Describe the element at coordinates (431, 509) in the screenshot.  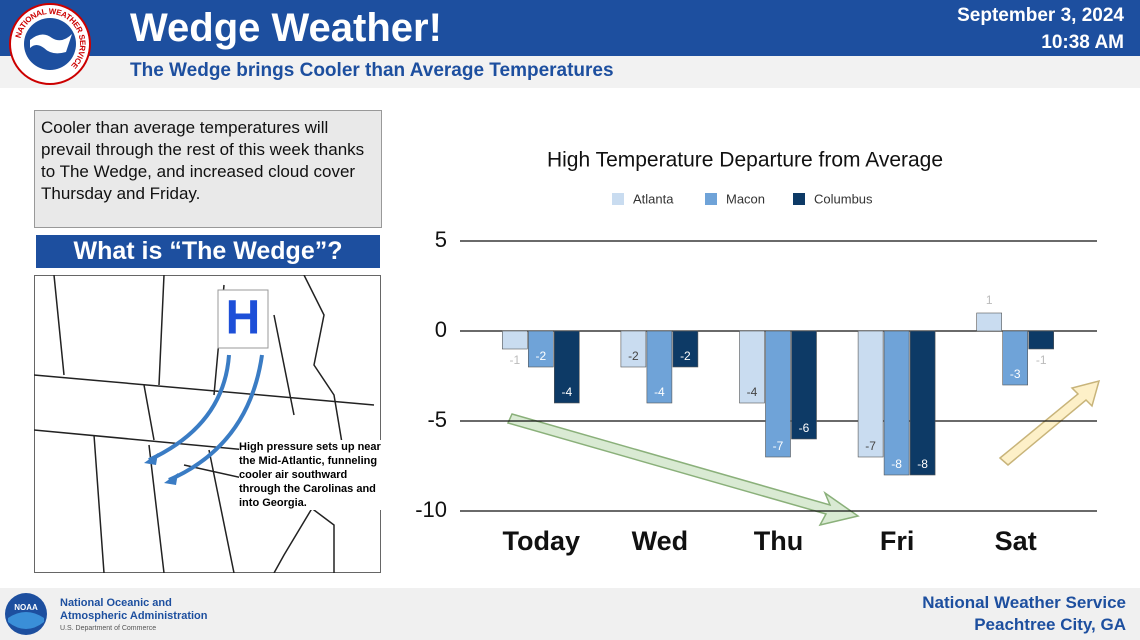
I see `y-tick-label: -10` at that location.